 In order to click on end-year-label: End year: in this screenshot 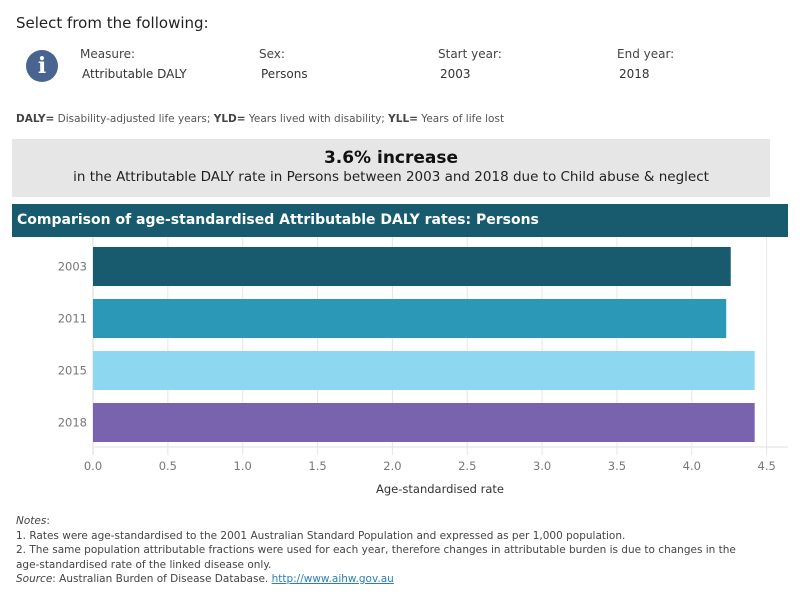, I will do `click(646, 54)`.